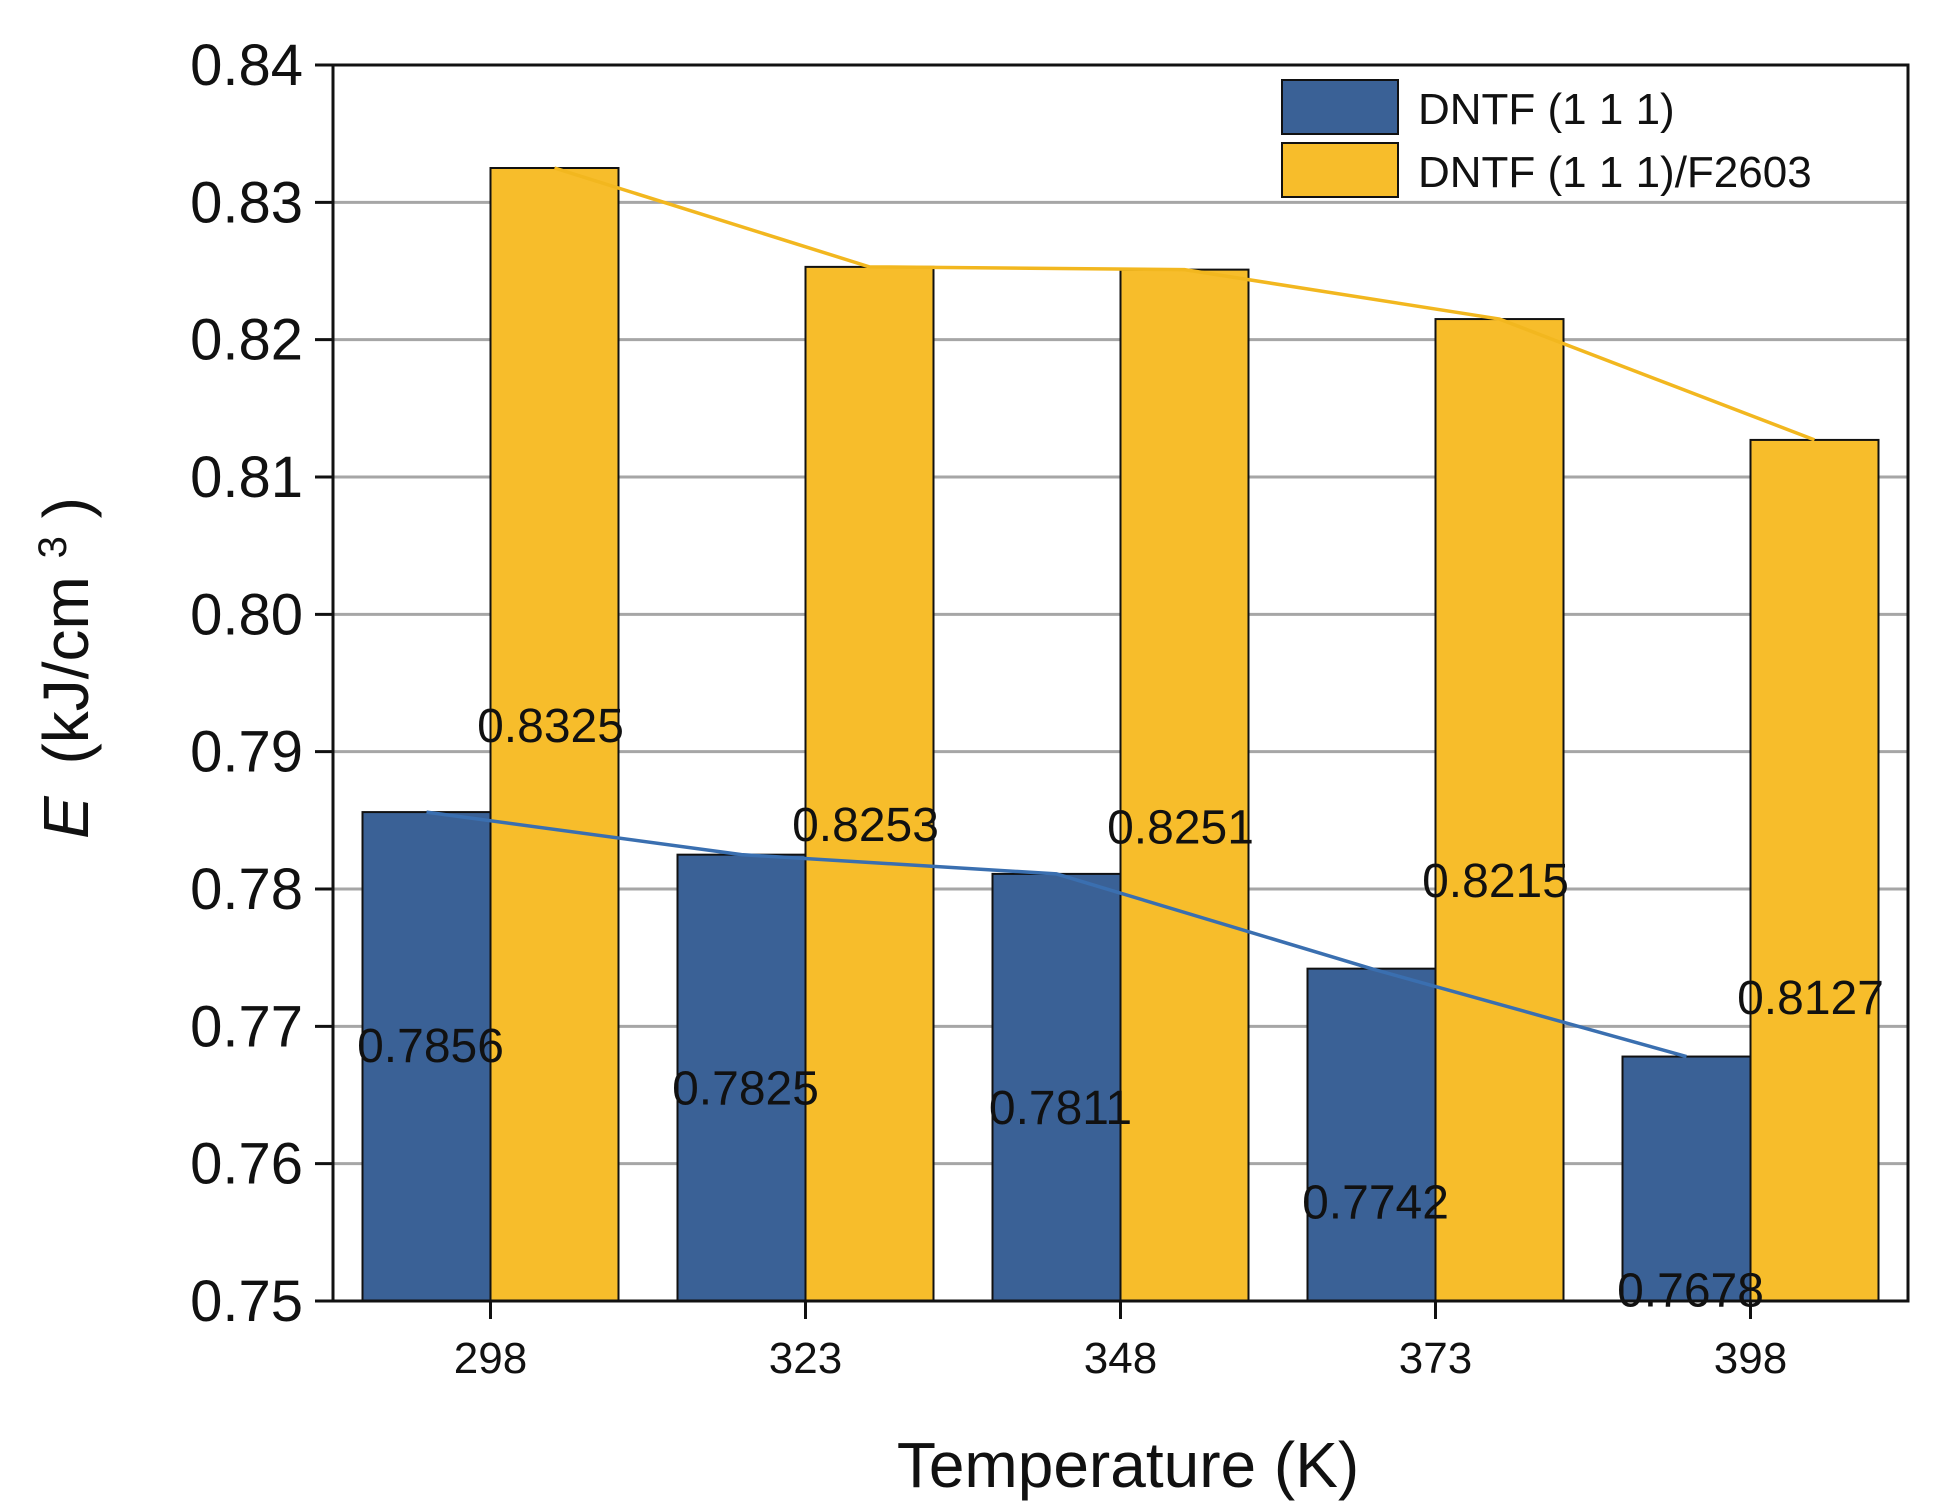 This screenshot has height=1512, width=1938. What do you see at coordinates (246, 202) in the screenshot?
I see `y-tick-label: 0.83` at bounding box center [246, 202].